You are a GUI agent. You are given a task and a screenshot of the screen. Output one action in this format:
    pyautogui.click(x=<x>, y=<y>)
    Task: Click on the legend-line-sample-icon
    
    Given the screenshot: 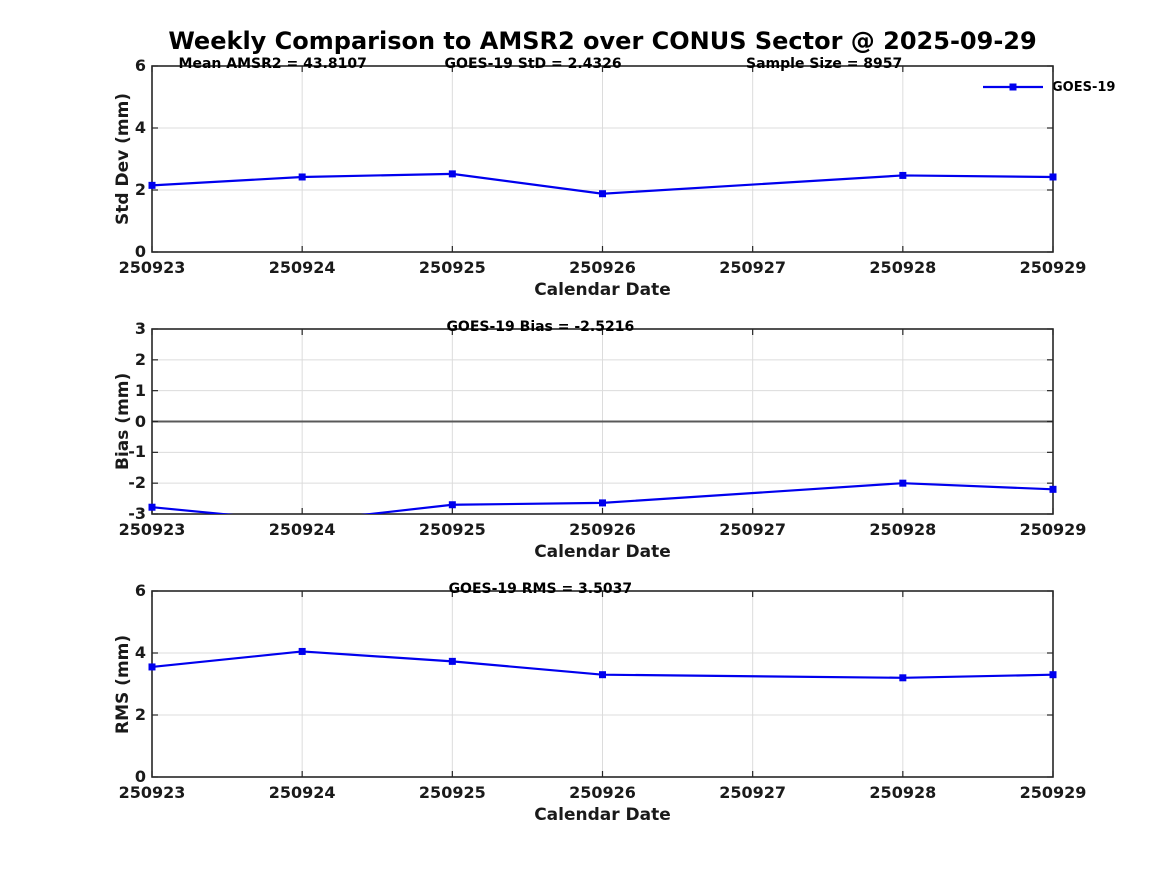 What is the action you would take?
    pyautogui.click(x=1013, y=87)
    